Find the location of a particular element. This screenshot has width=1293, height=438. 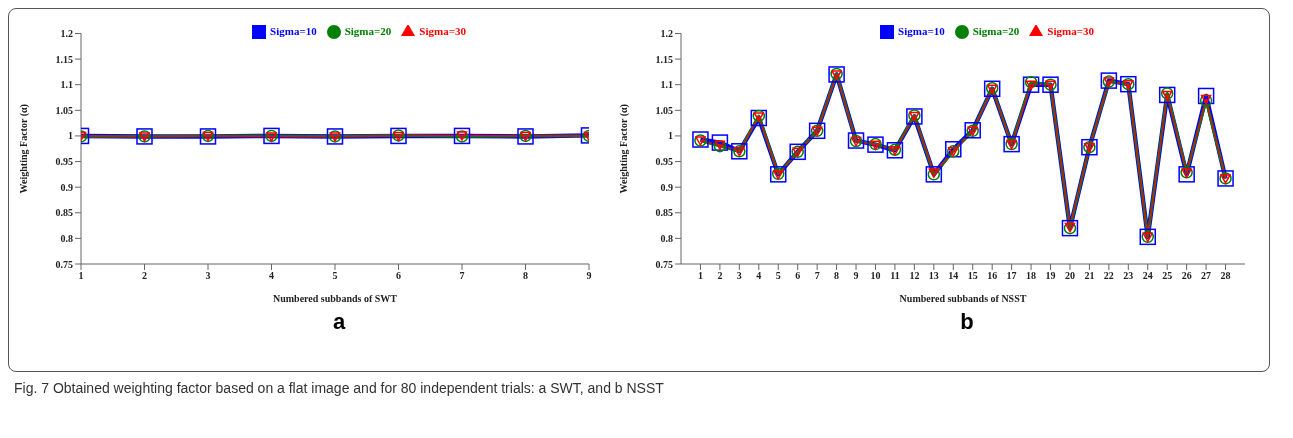

x-tick-label: 26 is located at coordinates (1186, 276).